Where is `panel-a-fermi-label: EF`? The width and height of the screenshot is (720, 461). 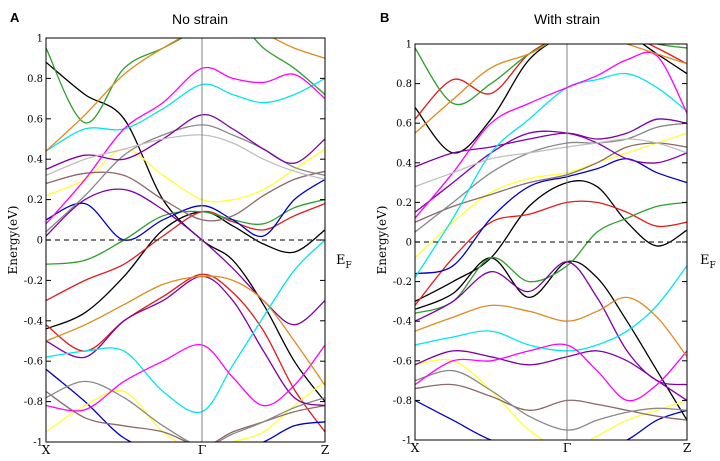
panel-a-fermi-label: EF is located at coordinates (344, 262).